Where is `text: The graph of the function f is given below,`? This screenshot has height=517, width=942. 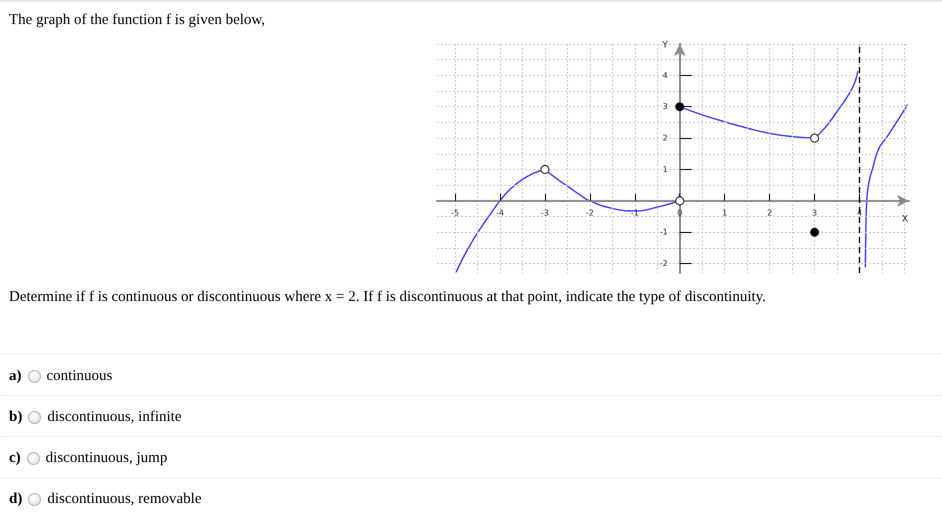 text: The graph of the function f is given below, is located at coordinates (137, 20).